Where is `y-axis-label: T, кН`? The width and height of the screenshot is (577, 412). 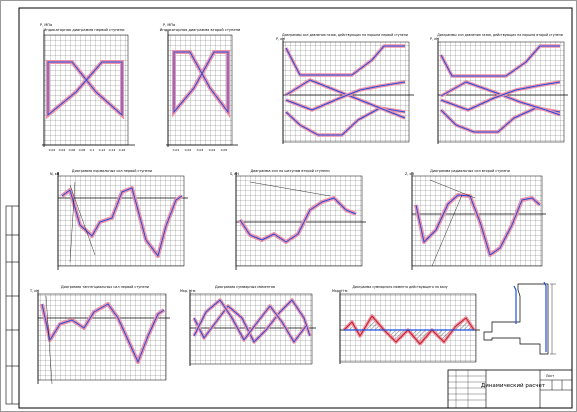 y-axis-label: T, кН is located at coordinates (34, 291).